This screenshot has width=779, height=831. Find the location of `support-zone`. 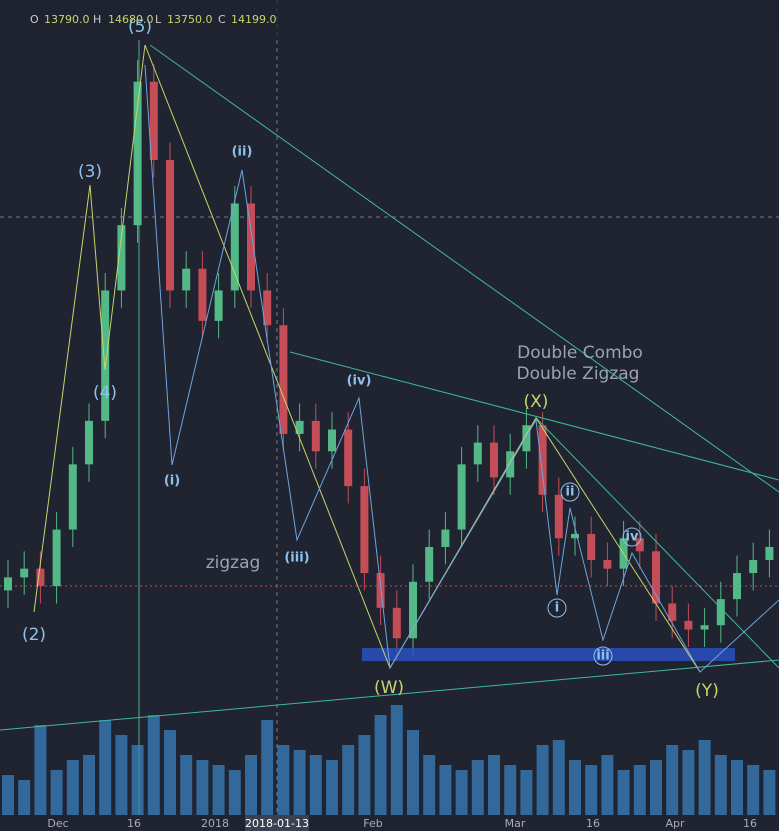

support-zone is located at coordinates (548, 654).